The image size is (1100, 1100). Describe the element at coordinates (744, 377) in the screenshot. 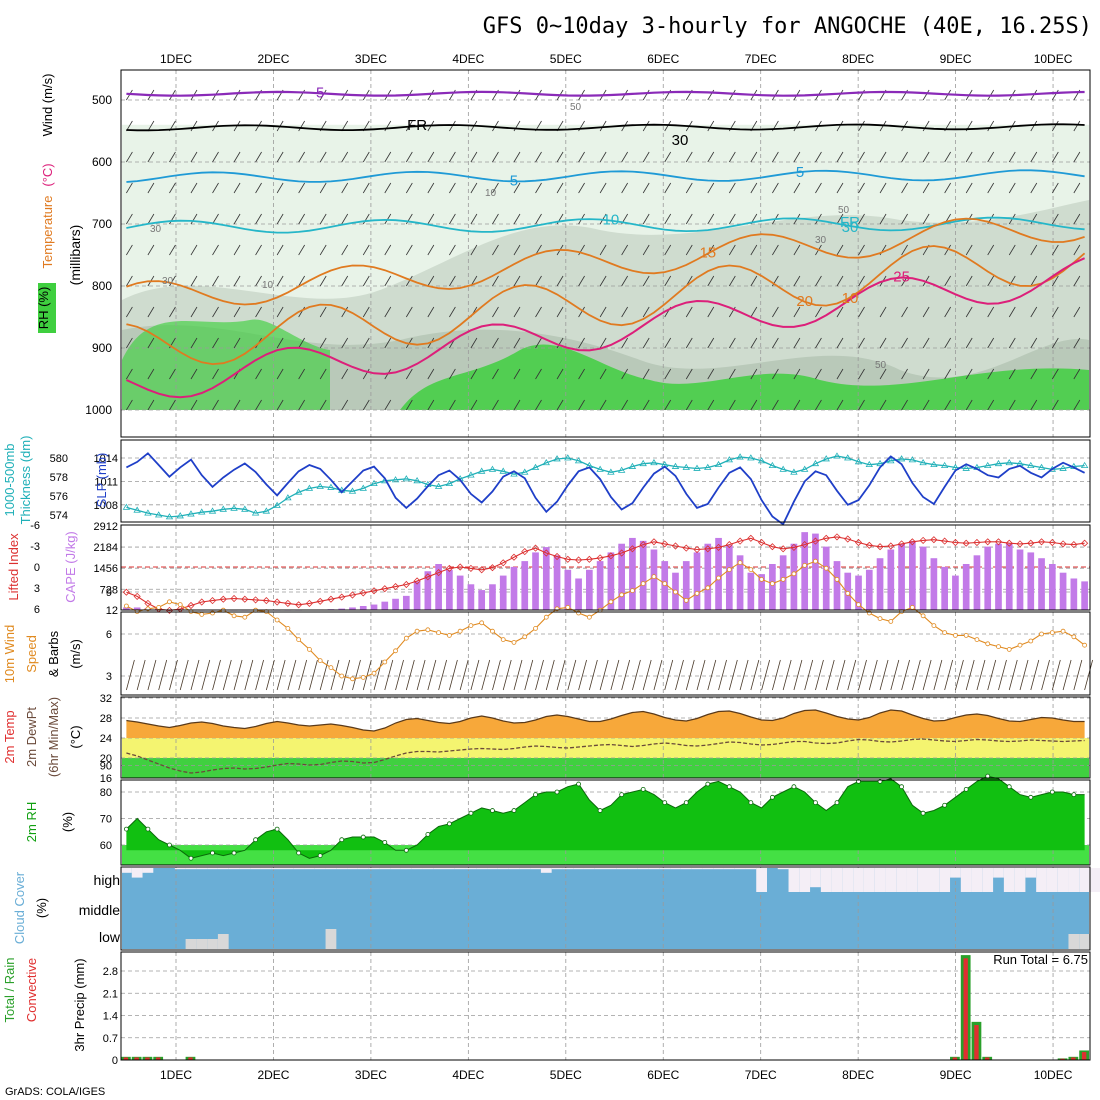

I see `rh-band-saturated` at that location.